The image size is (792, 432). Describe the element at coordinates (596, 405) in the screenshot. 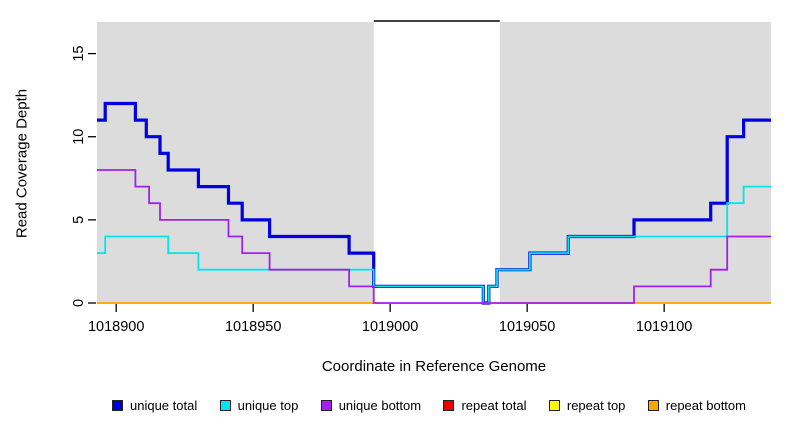

I see `legend-label: repeat top` at that location.